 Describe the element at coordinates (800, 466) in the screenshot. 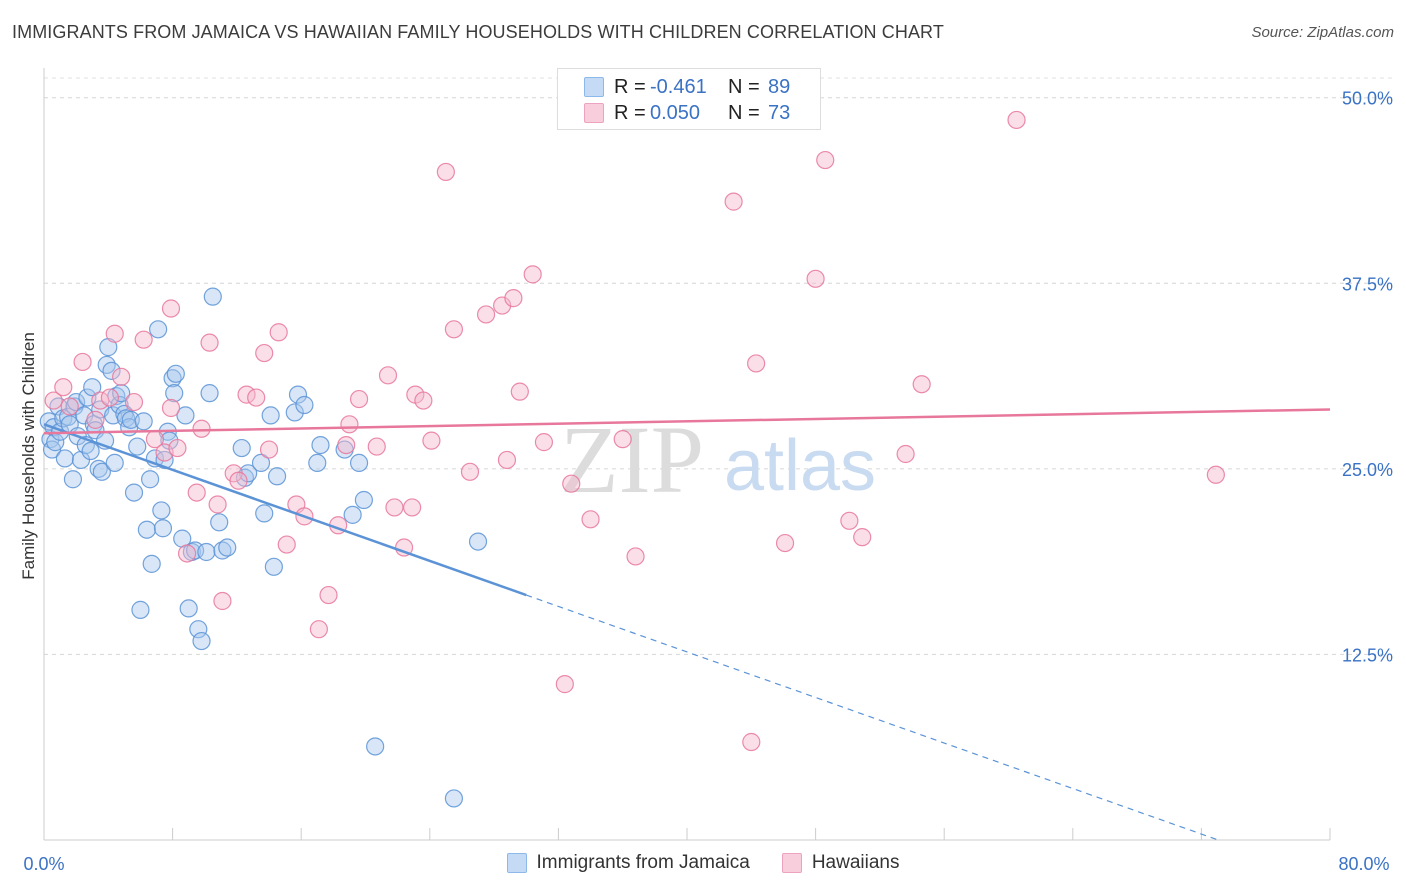

I see `watermark-atlas: atlas` at that location.